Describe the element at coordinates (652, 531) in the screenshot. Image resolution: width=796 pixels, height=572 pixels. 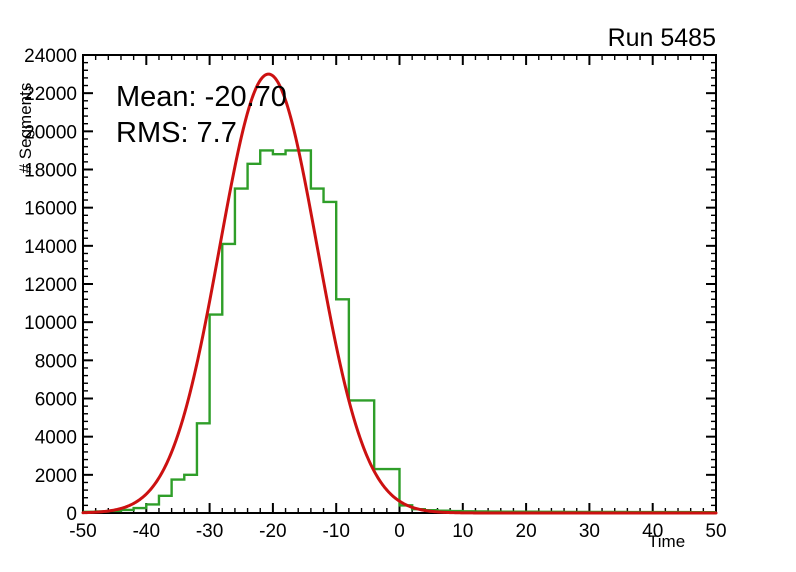
I see `svg-text: 40` at that location.